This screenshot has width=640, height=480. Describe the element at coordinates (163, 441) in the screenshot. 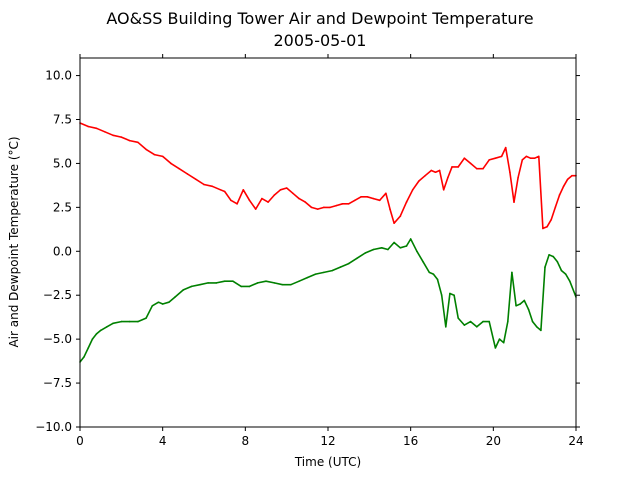

I see `x-tick-label: 4` at that location.